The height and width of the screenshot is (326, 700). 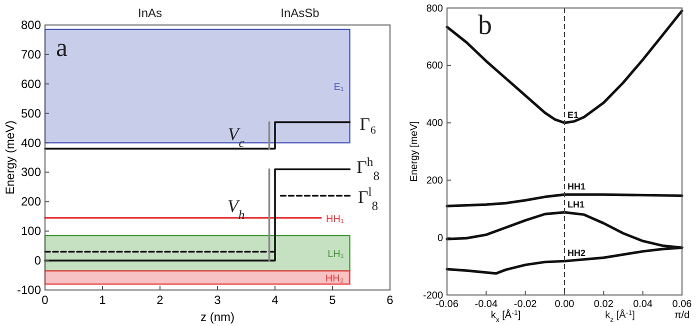 What do you see at coordinates (564, 304) in the screenshot?
I see `x-tick-label: 0.00` at bounding box center [564, 304].